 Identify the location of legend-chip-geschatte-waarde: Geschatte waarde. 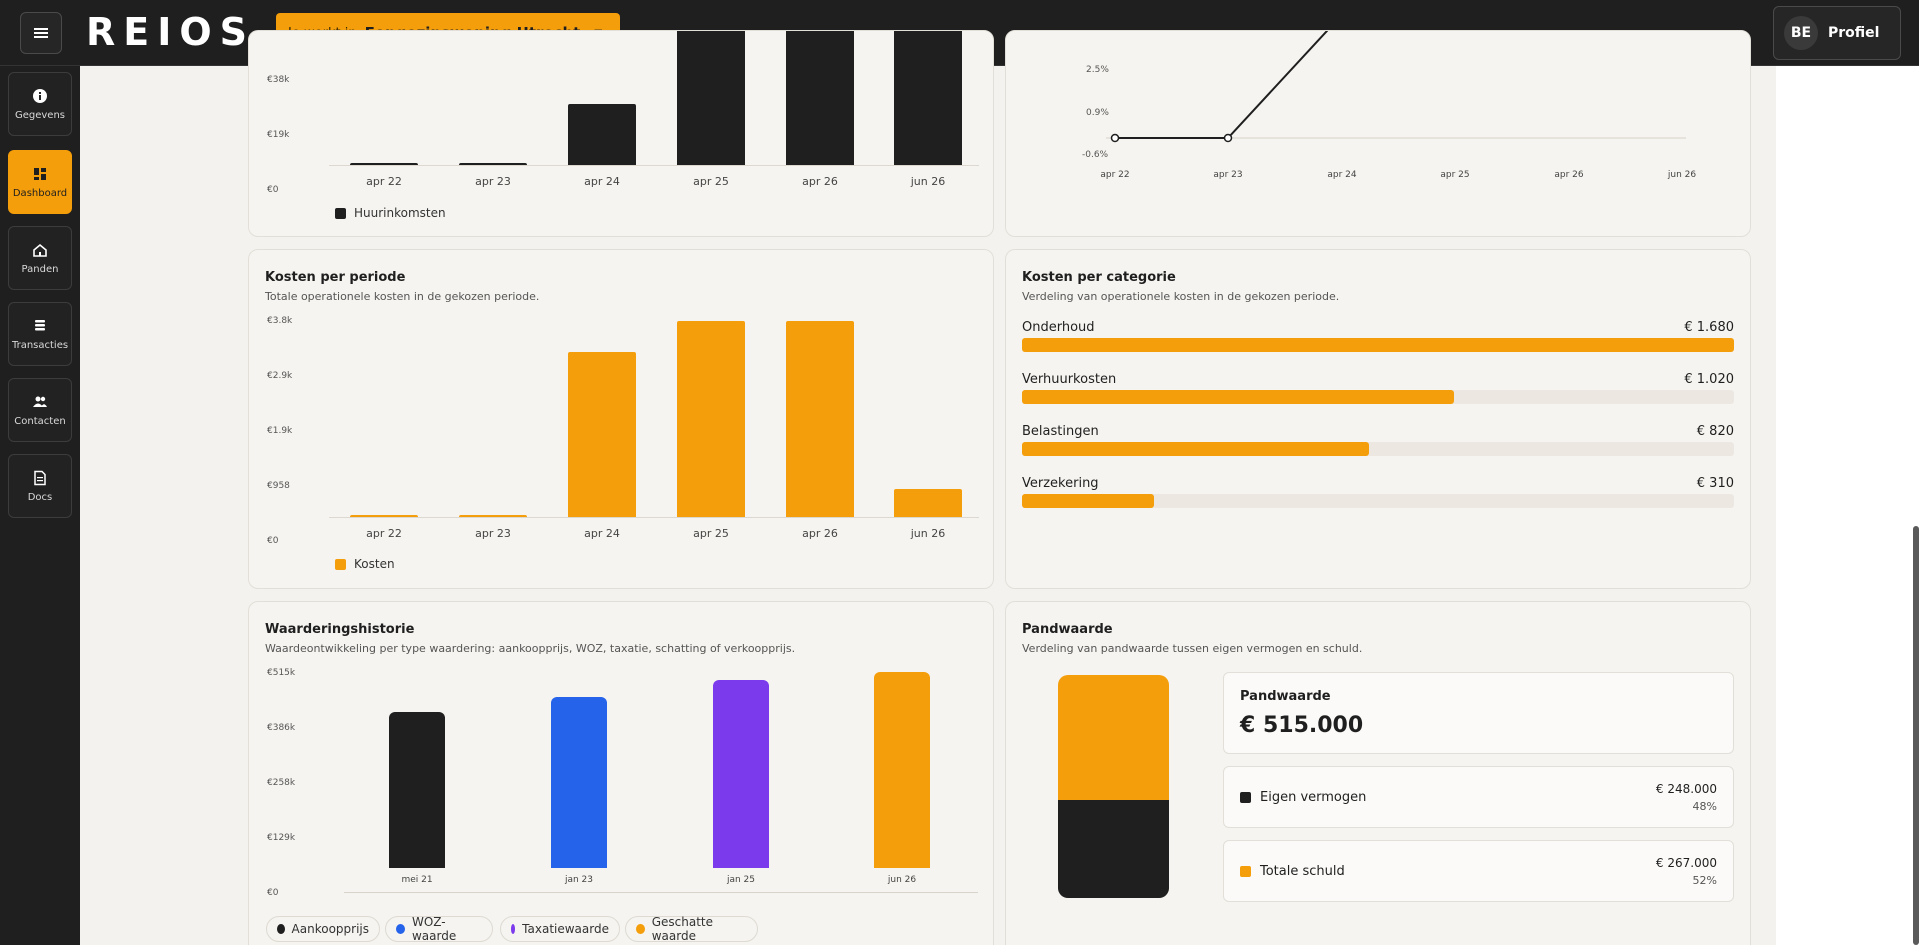
(691, 929).